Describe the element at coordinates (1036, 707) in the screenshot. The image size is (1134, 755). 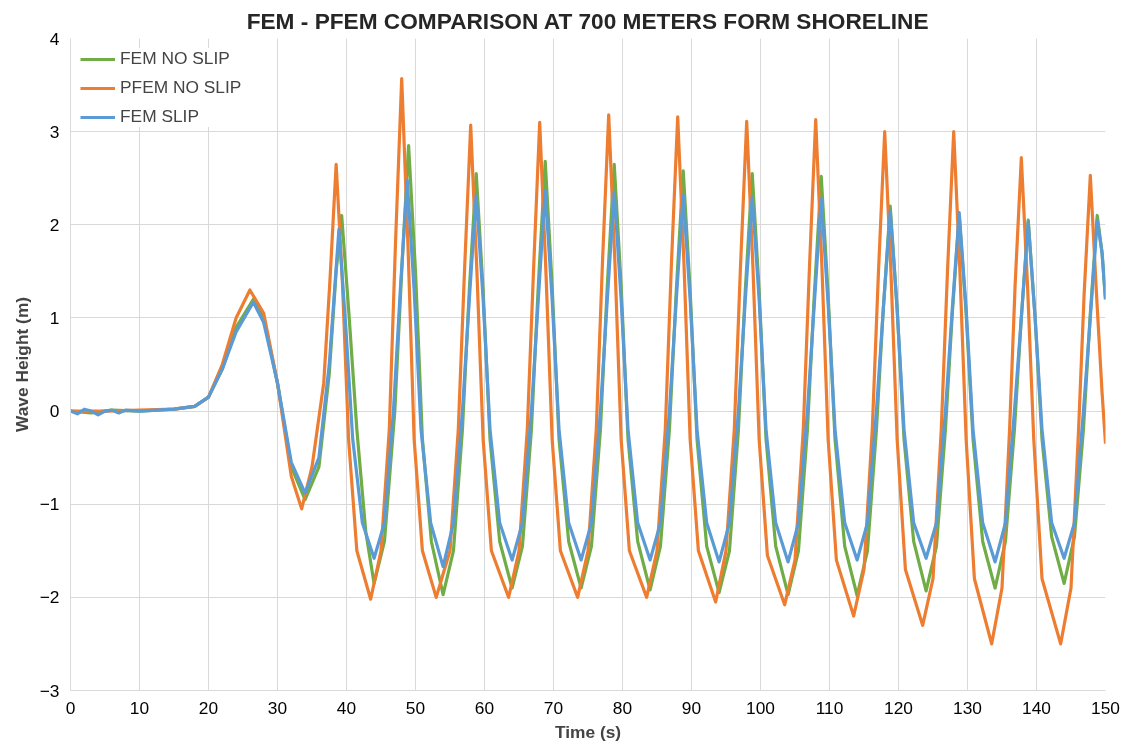
I see `x-tick-label: 140` at that location.